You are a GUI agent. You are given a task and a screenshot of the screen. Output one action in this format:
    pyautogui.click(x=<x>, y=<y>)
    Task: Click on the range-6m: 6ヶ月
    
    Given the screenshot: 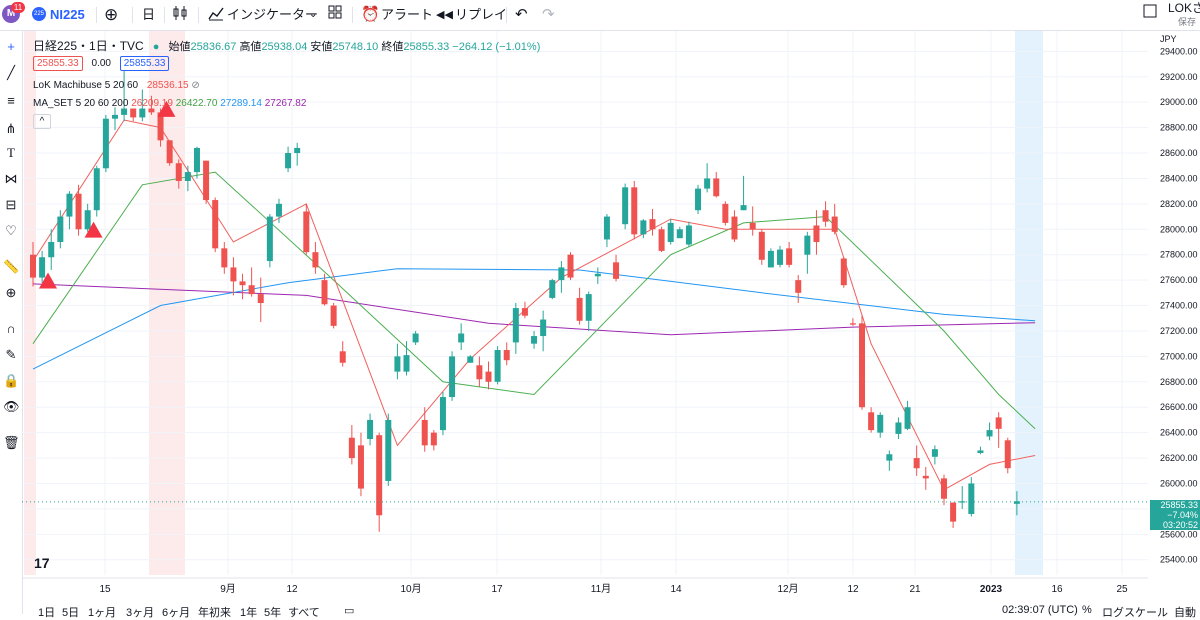 What is the action you would take?
    pyautogui.click(x=176, y=613)
    